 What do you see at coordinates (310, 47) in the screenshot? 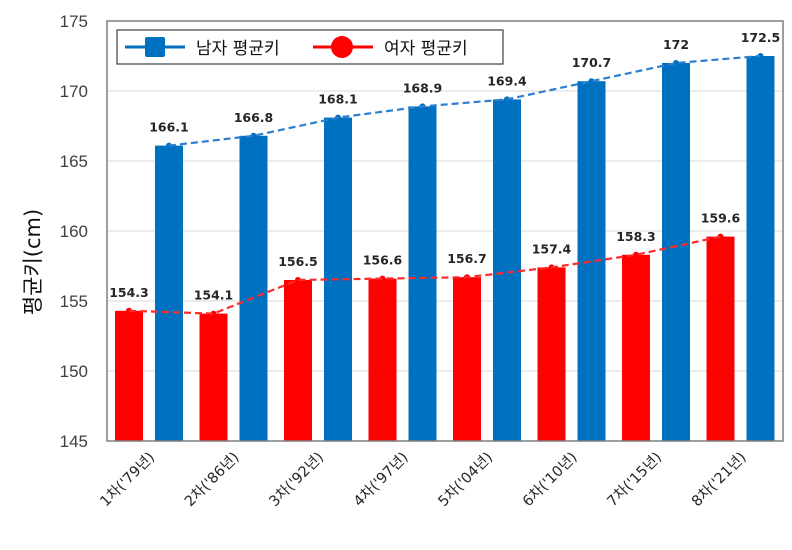
I see `legend: 남자 평균키 여자 평균키` at bounding box center [310, 47].